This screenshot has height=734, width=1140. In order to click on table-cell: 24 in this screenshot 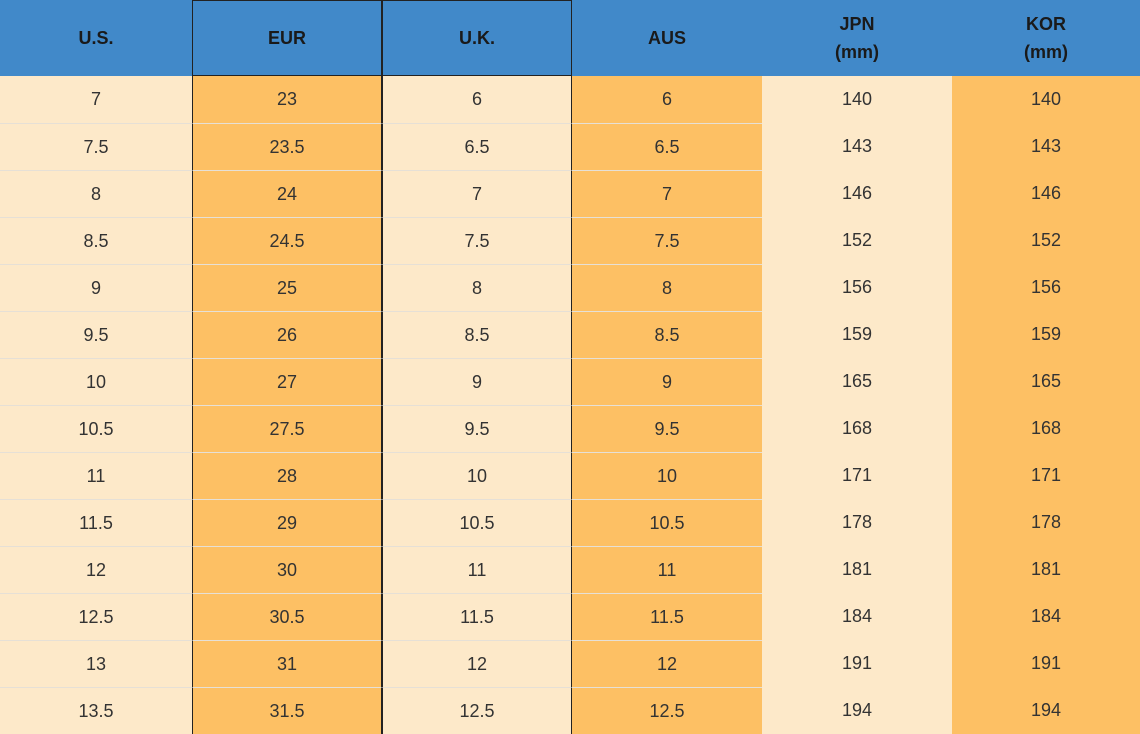, I will do `click(287, 193)`.